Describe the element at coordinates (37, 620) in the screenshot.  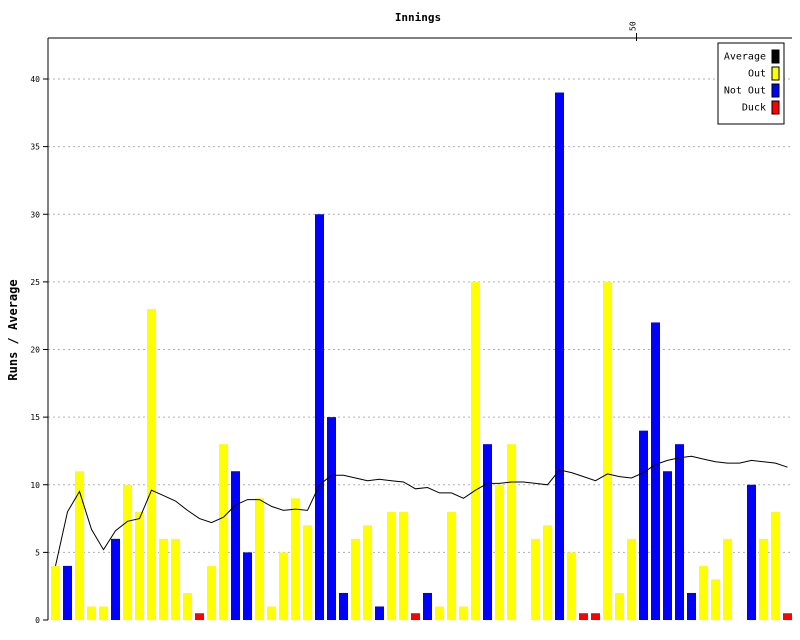
I see `y-tick-label: 0` at that location.